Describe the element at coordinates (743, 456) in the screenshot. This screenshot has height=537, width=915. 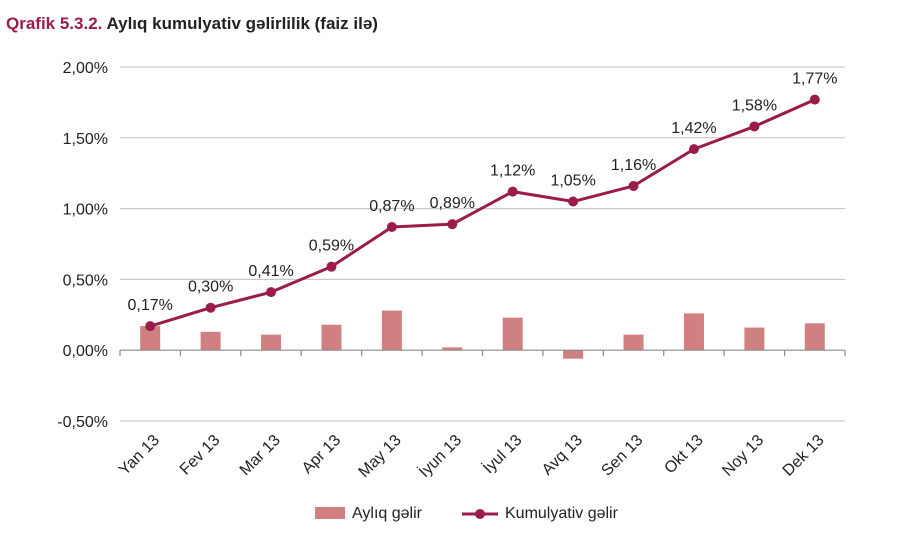
I see `x-tick-label: Noy 13` at that location.